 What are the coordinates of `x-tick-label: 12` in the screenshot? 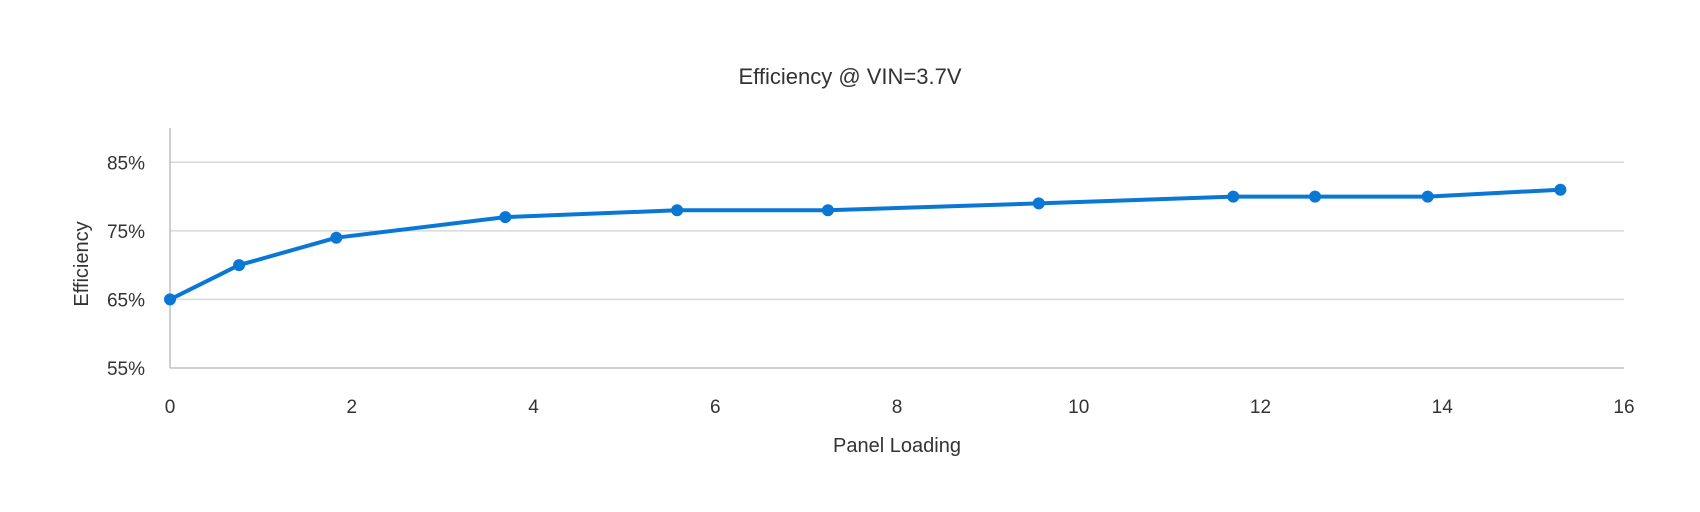 It's located at (1260, 407).